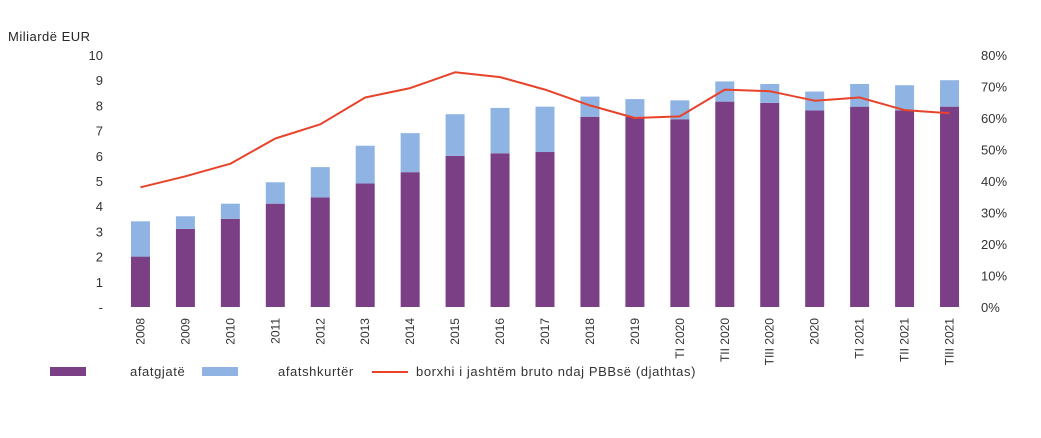 Image resolution: width=1041 pixels, height=438 pixels. Describe the element at coordinates (68, 371) in the screenshot. I see `legend-swatch-long-term` at that location.